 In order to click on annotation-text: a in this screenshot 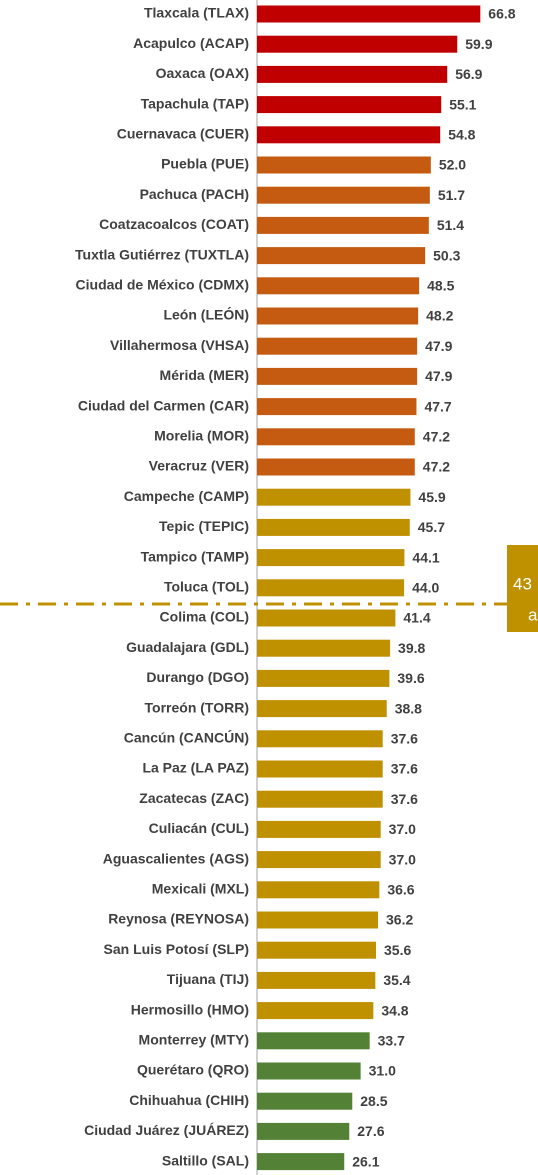, I will do `click(533, 614)`.